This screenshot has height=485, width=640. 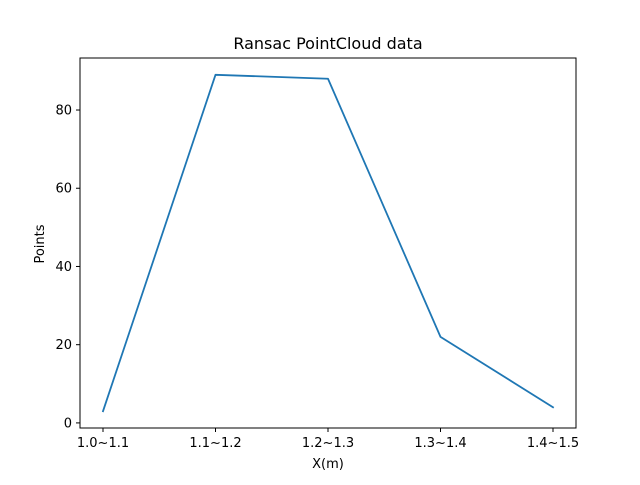 I want to click on x-tick-label: 1.1~1.2, so click(x=215, y=443).